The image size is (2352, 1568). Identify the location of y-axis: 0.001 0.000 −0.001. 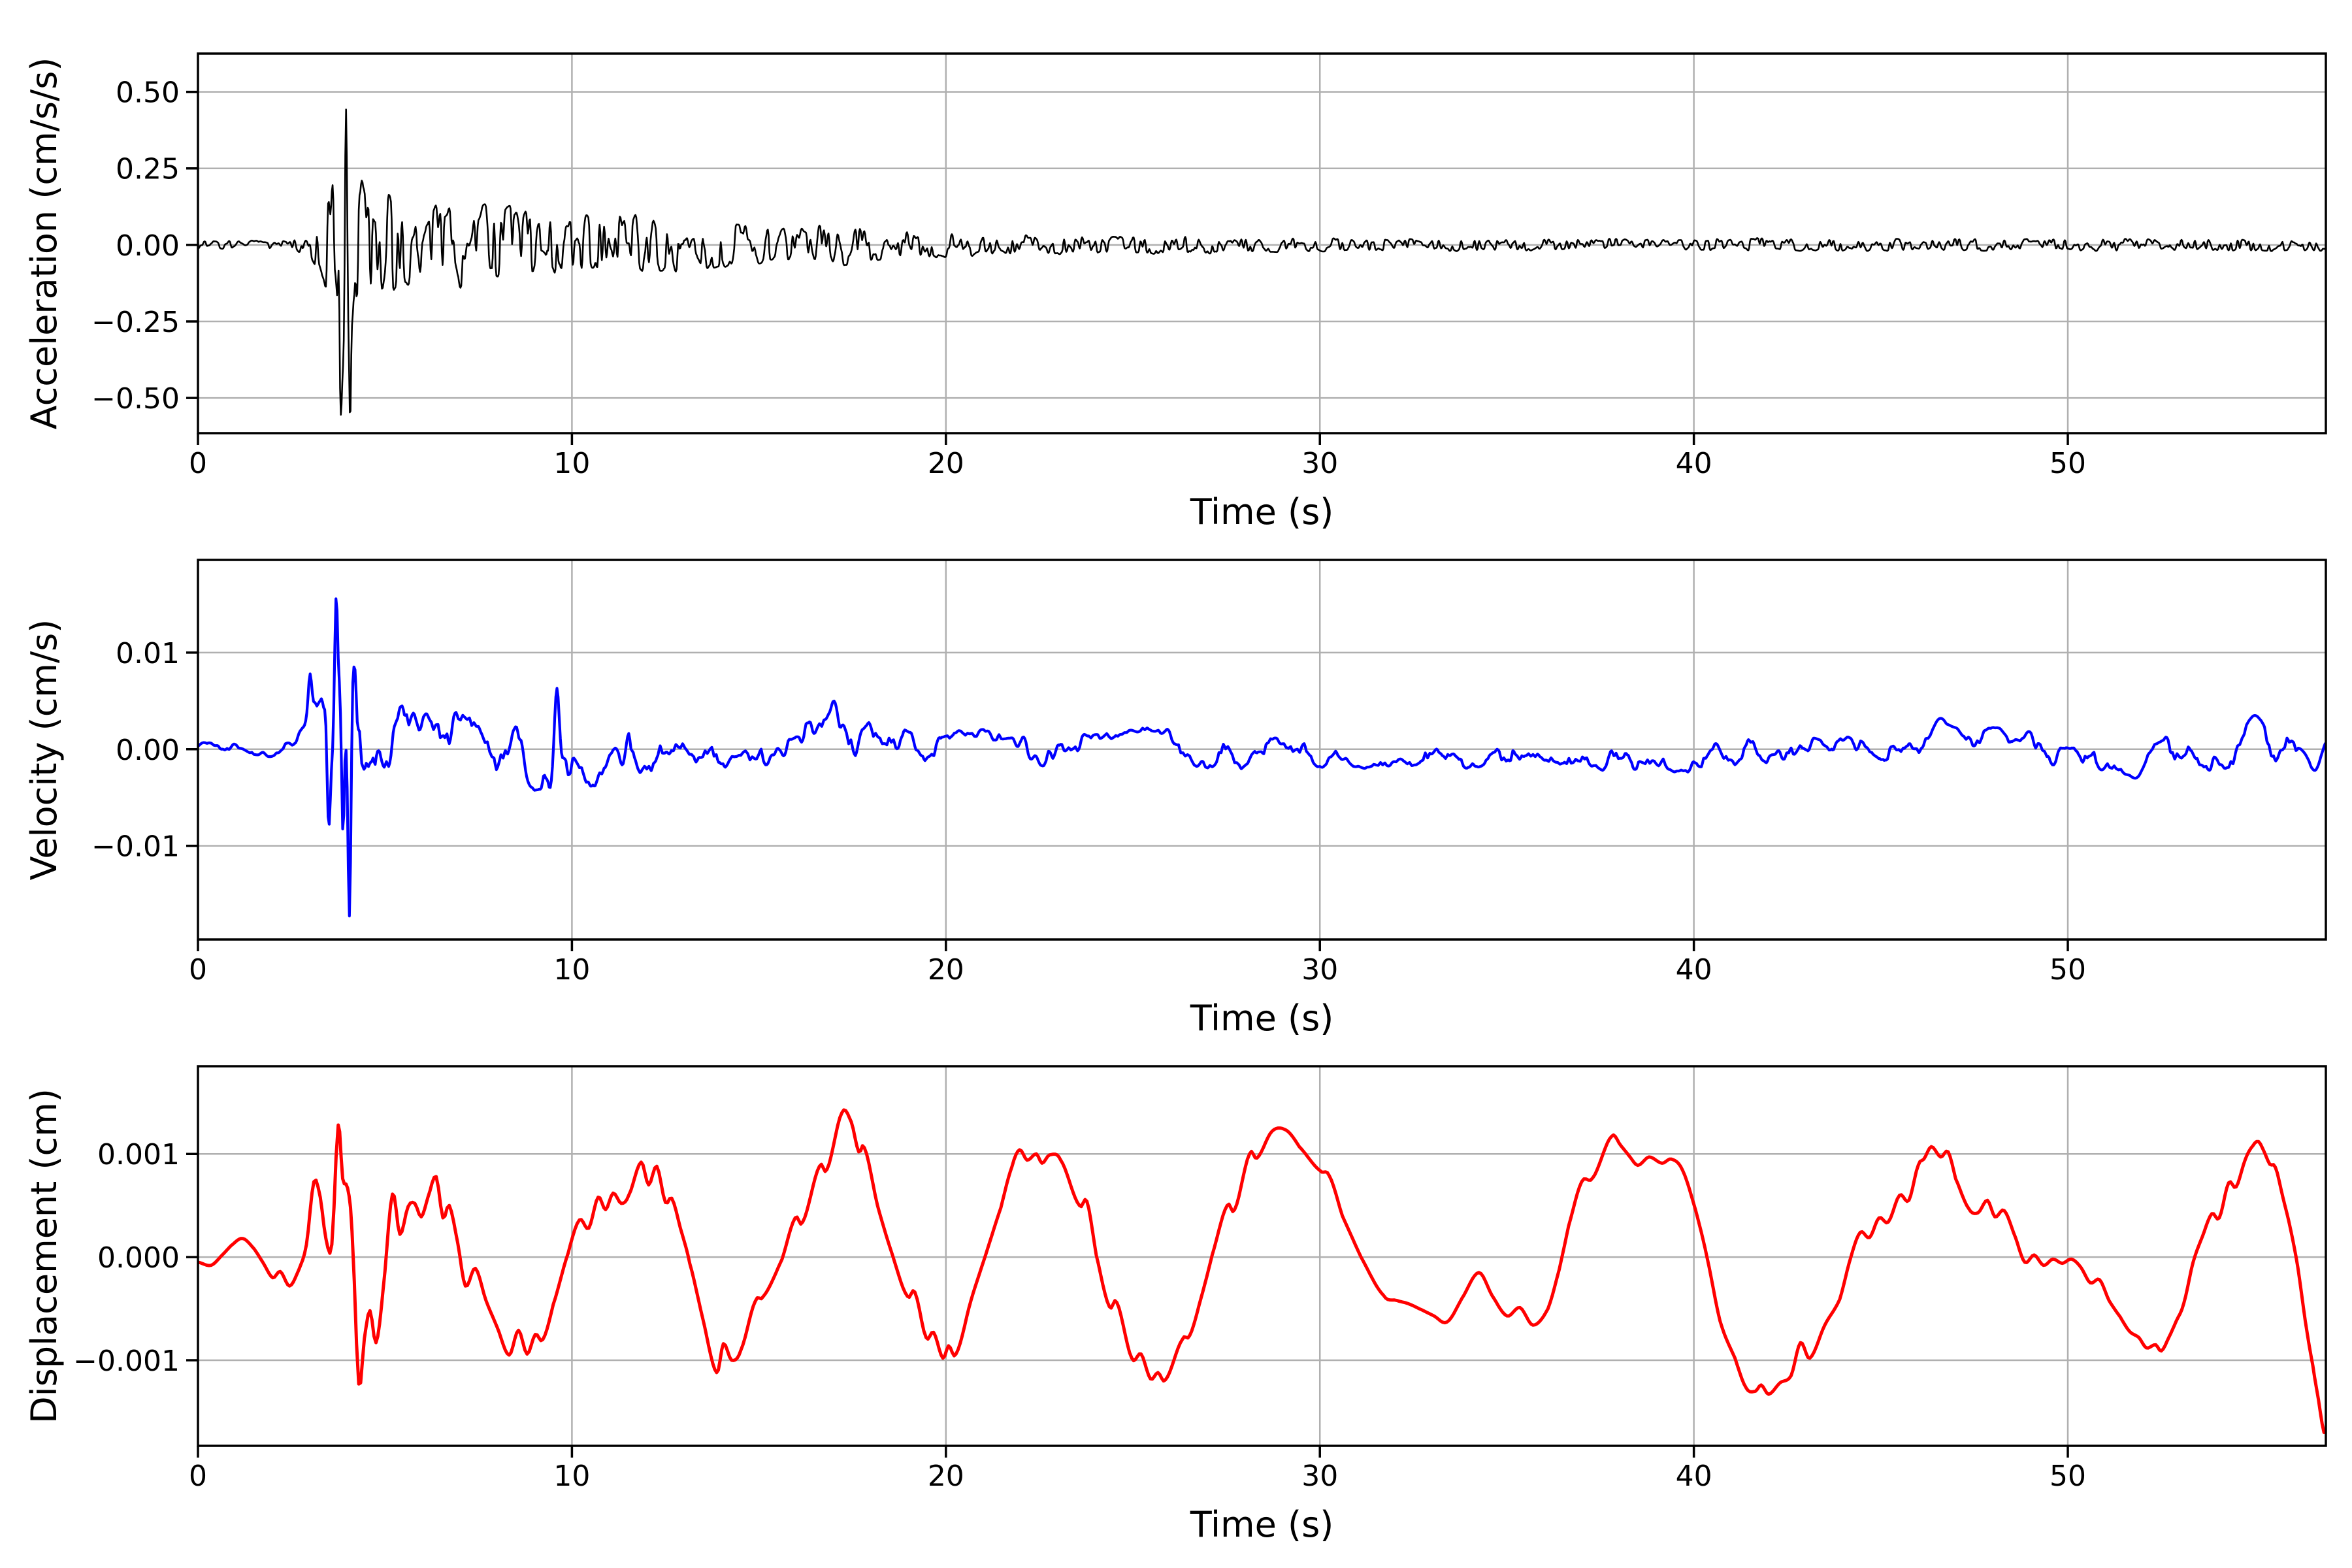
(135, 1258).